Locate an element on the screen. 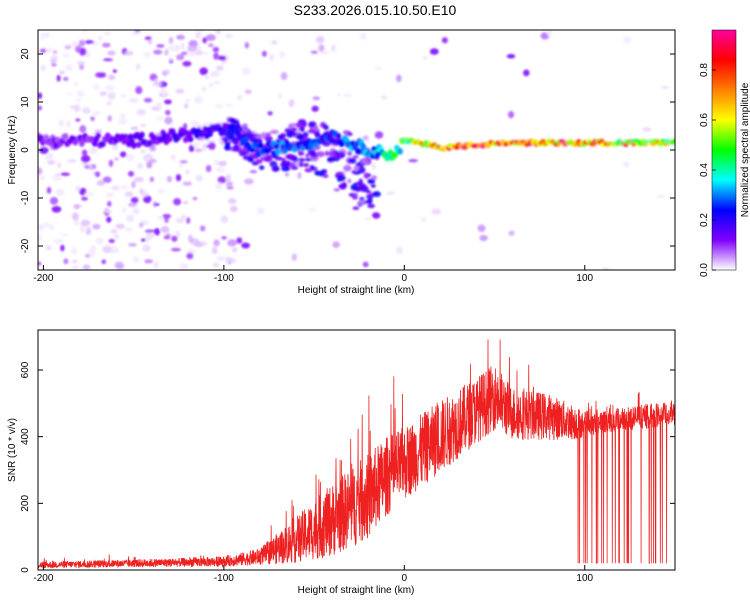 Image resolution: width=750 pixels, height=600 pixels. colorbar-tick-label: 0.0 is located at coordinates (704, 270).